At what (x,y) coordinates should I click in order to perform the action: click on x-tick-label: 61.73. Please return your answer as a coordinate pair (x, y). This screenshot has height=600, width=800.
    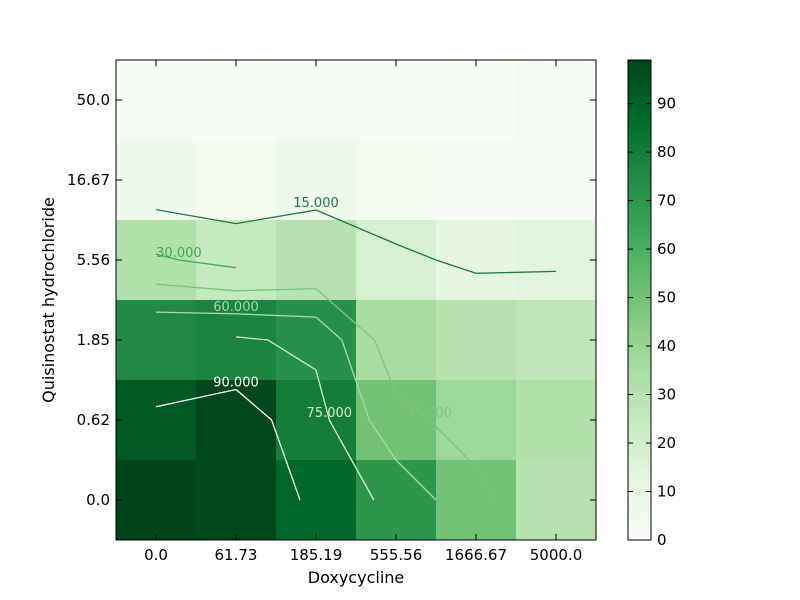
    Looking at the image, I should click on (236, 555).